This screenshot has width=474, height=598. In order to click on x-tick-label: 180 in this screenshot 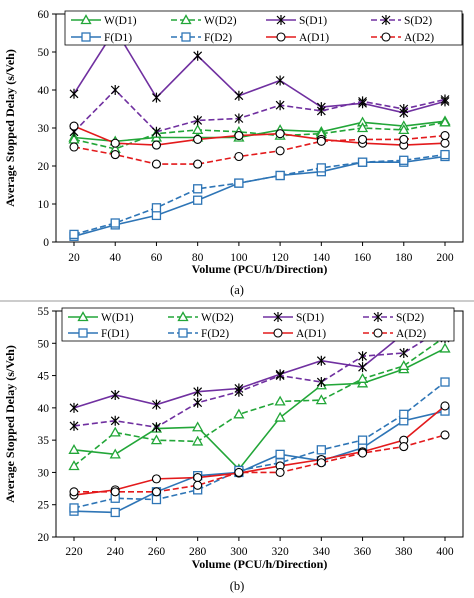, I will do `click(404, 258)`.